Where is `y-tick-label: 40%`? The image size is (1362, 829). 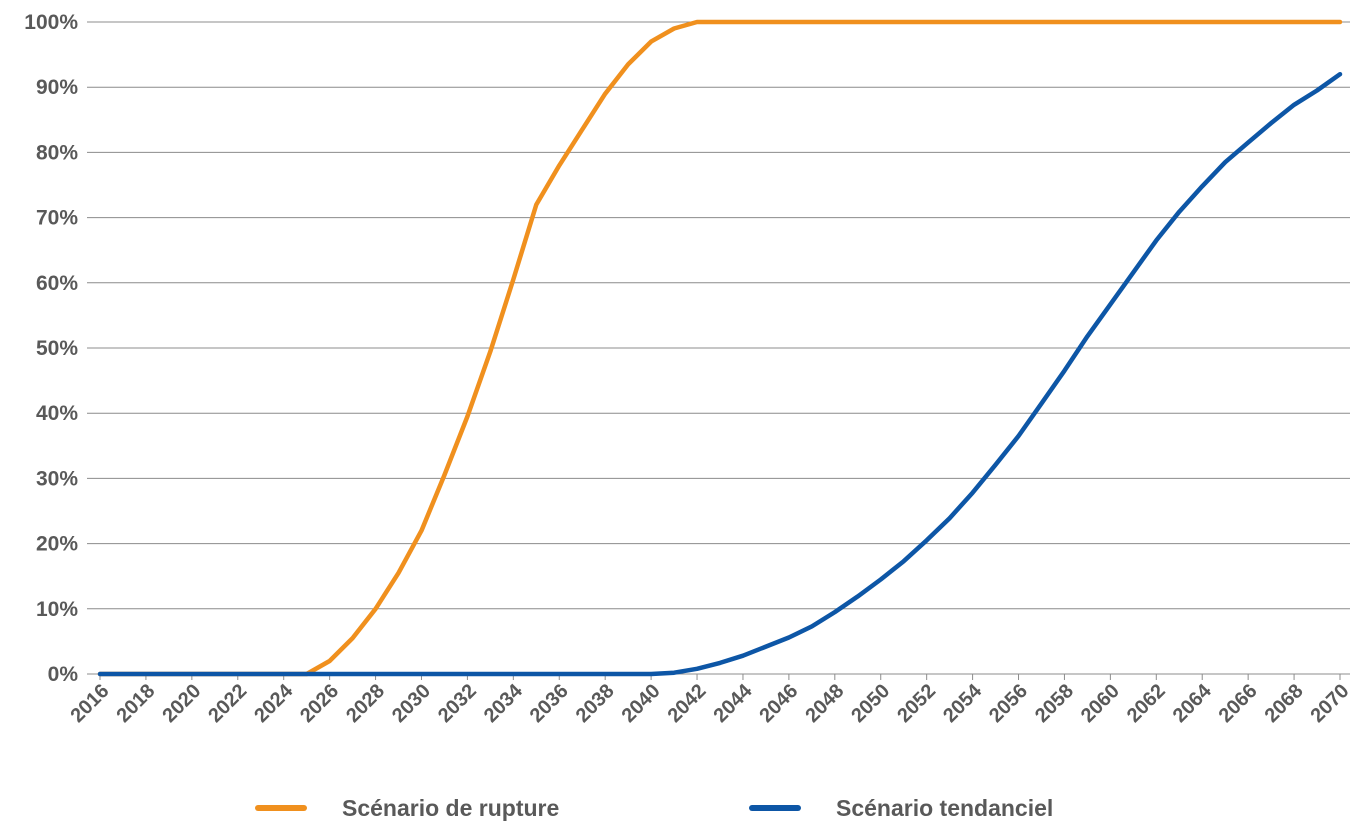
y-tick-label: 40% is located at coordinates (57, 413).